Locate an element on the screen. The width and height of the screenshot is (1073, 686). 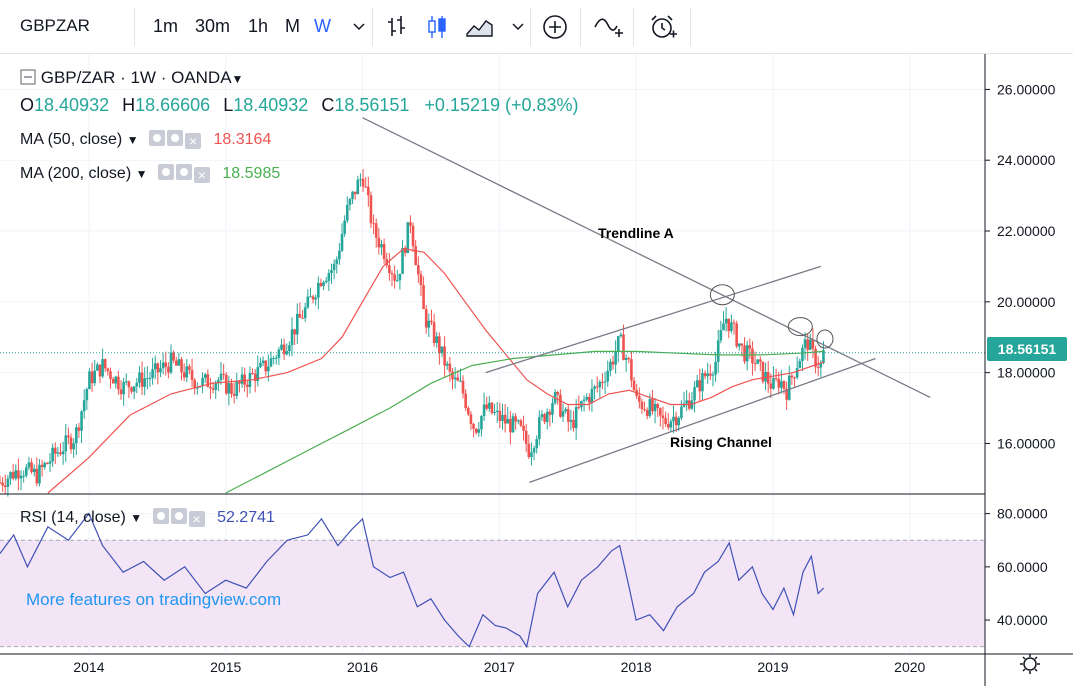
collapse-icon is located at coordinates (28, 77).